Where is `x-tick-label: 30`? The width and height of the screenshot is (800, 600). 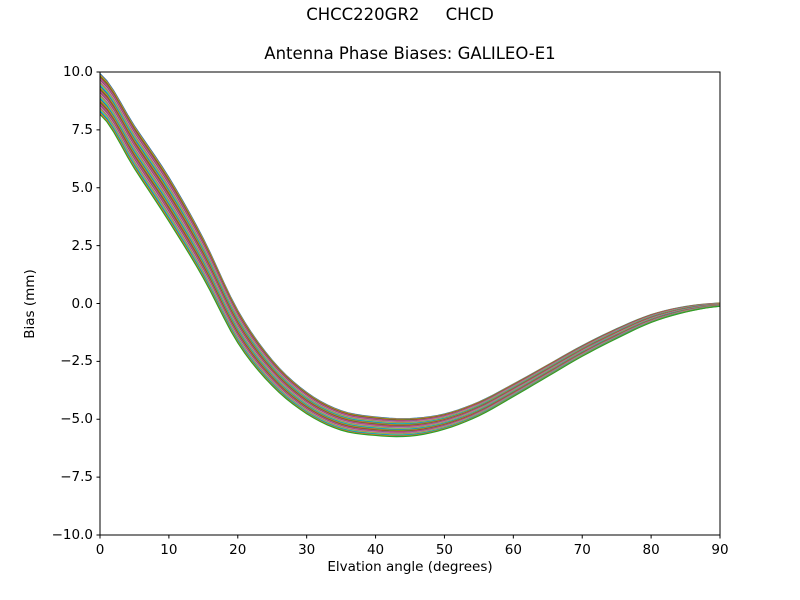 x-tick-label: 30 is located at coordinates (307, 550).